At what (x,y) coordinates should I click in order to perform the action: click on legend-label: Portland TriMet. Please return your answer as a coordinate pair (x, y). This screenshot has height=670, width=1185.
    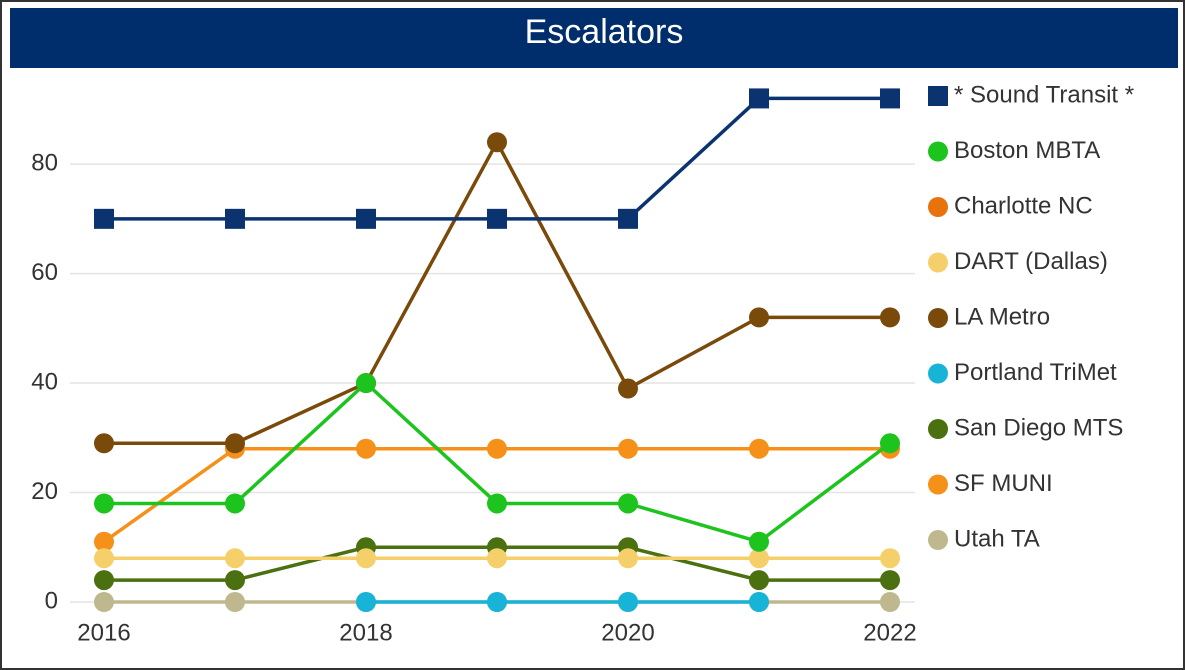
    Looking at the image, I should click on (1035, 372).